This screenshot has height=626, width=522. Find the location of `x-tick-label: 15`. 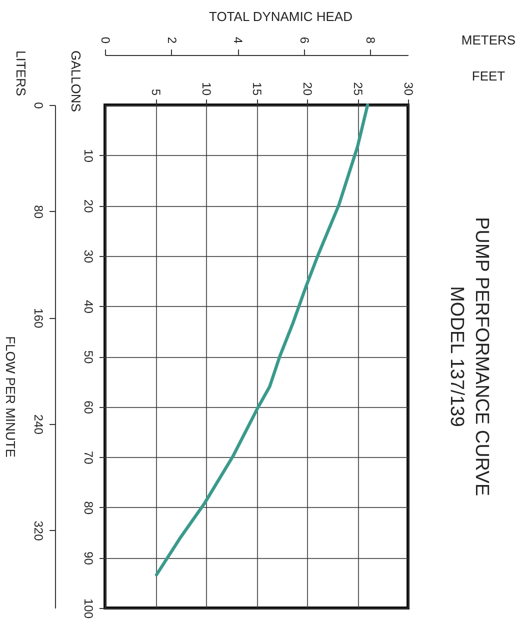

x-tick-label: 15 is located at coordinates (257, 89).